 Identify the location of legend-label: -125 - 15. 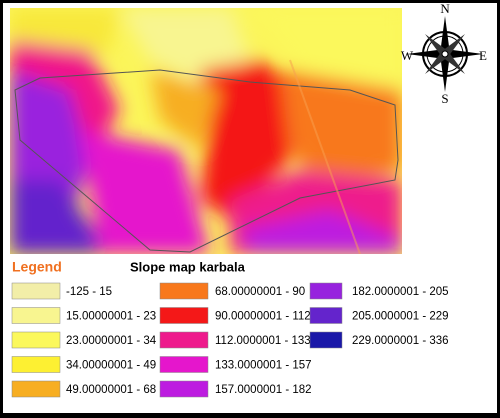
(89, 292).